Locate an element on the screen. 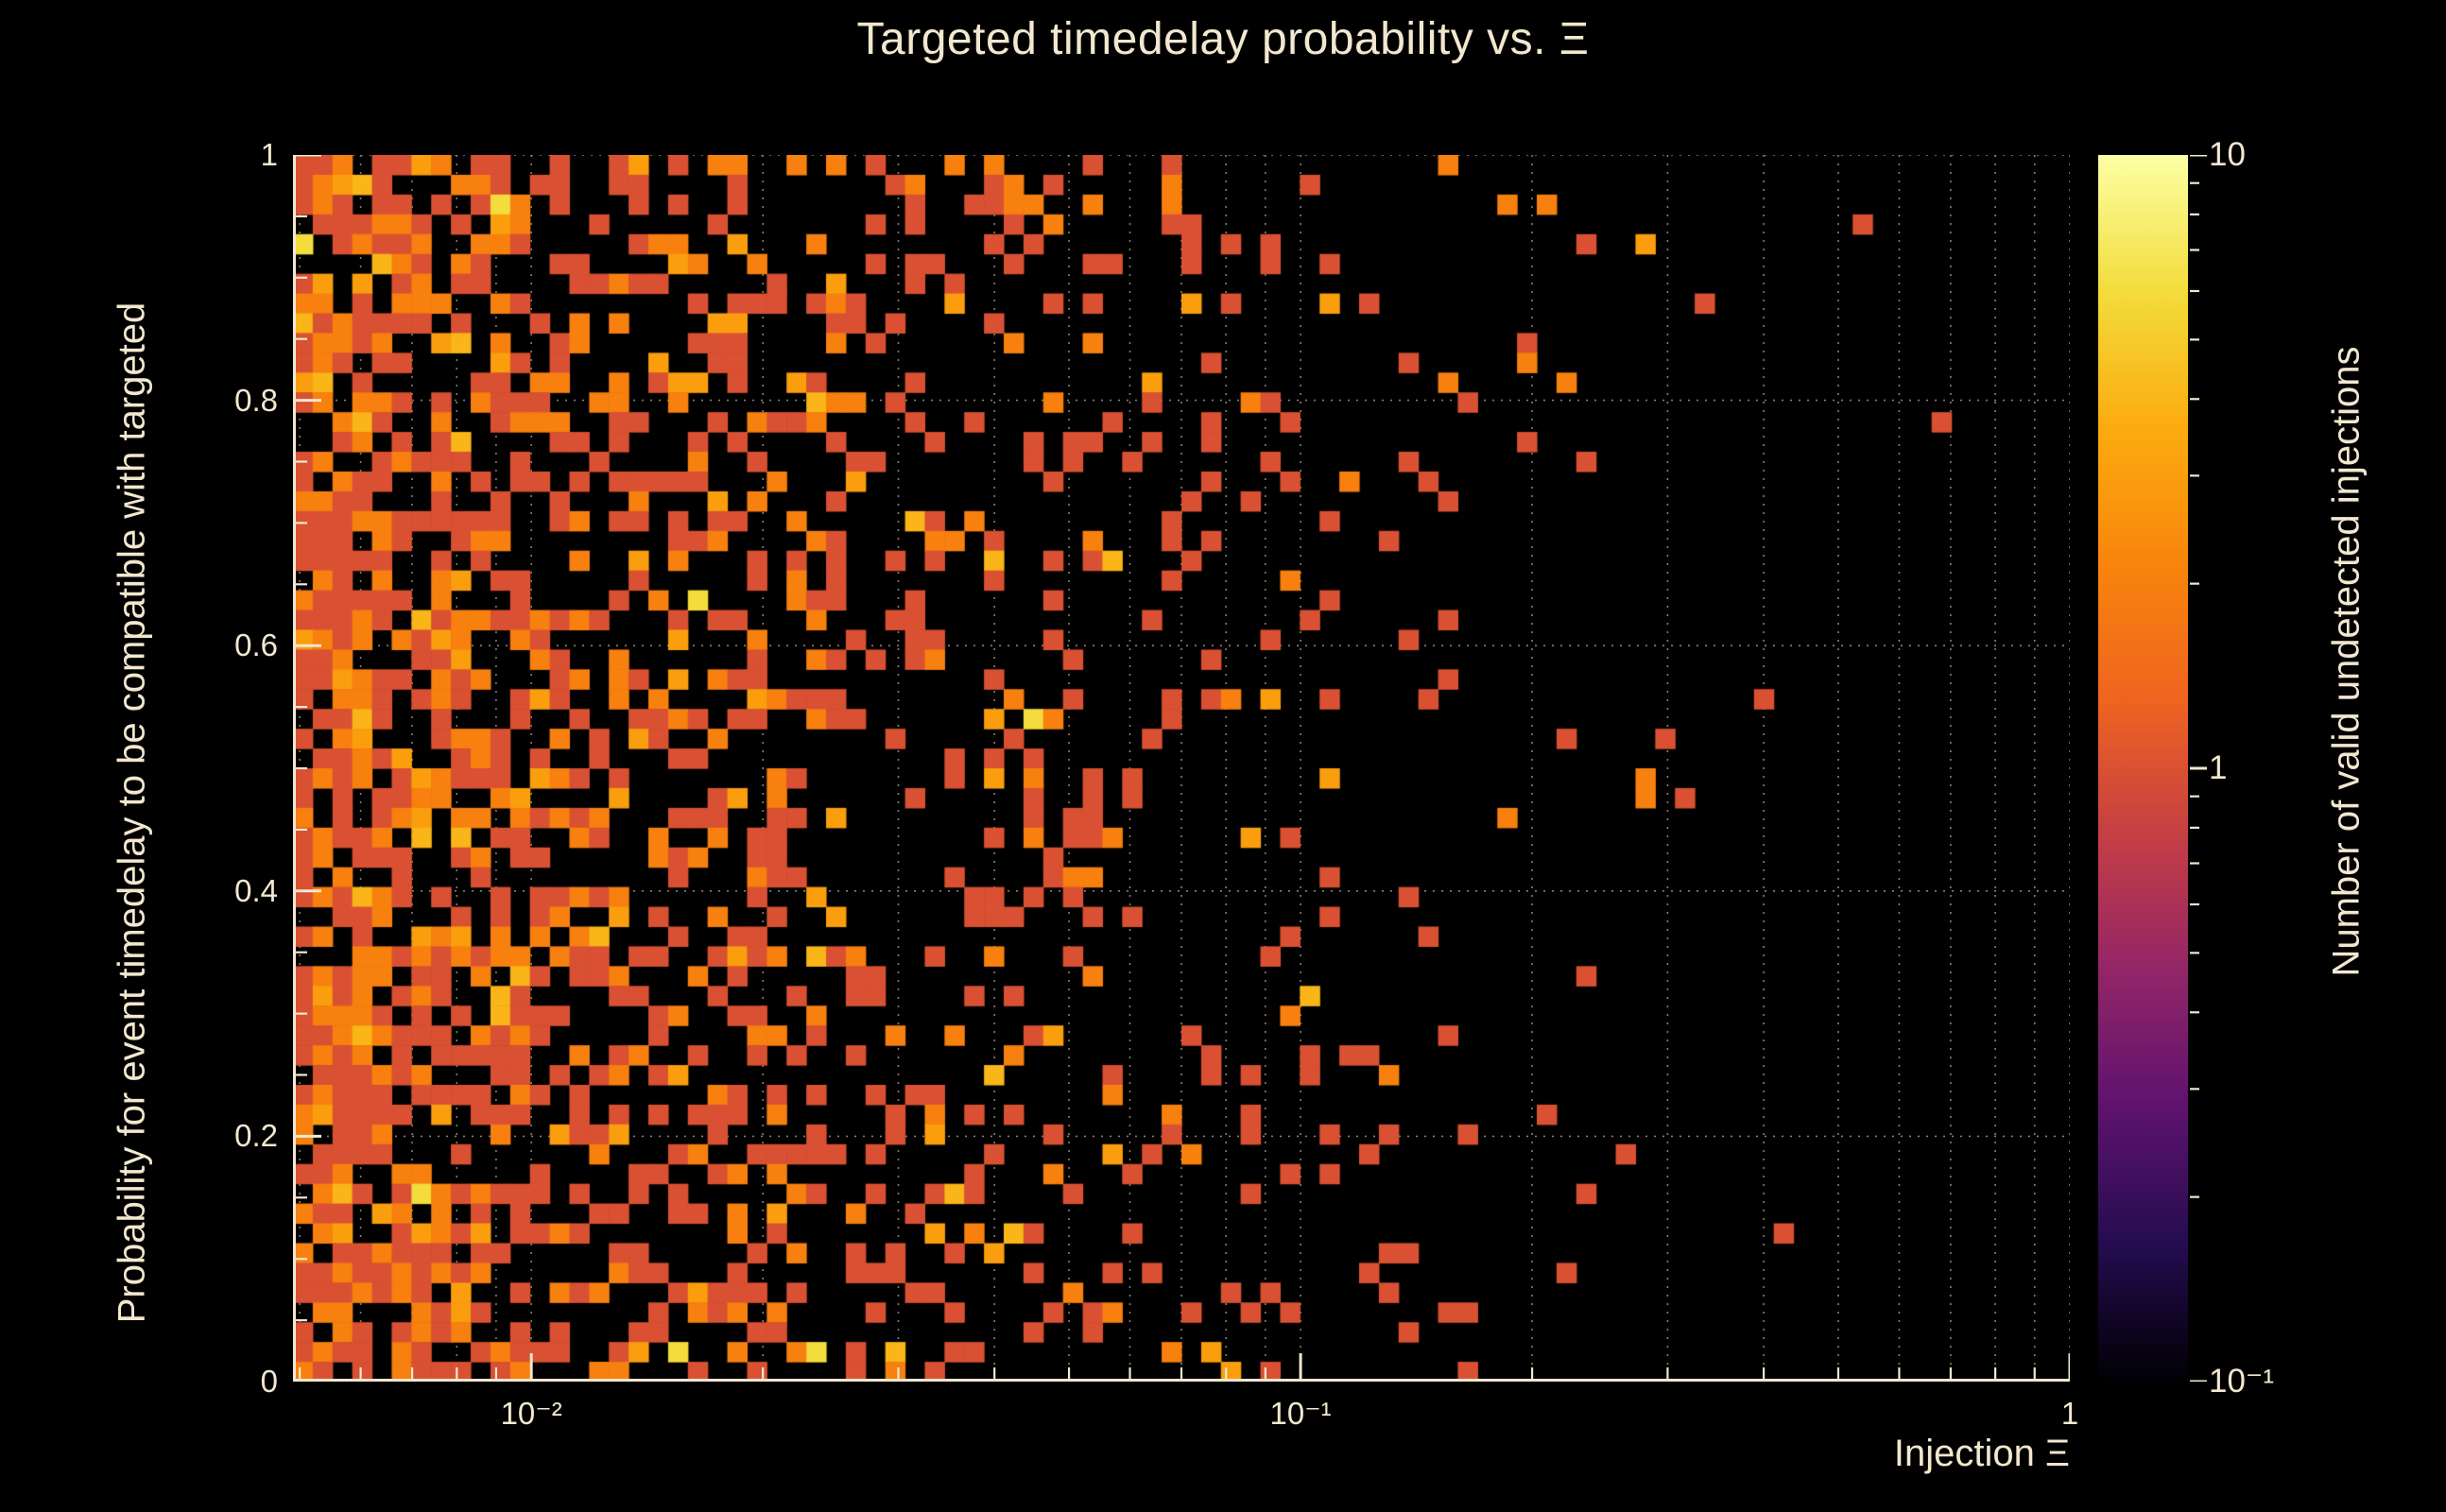 This screenshot has height=1512, width=2446. chart-title: Targeted timedelay probability vs. Ξ is located at coordinates (1223, 39).